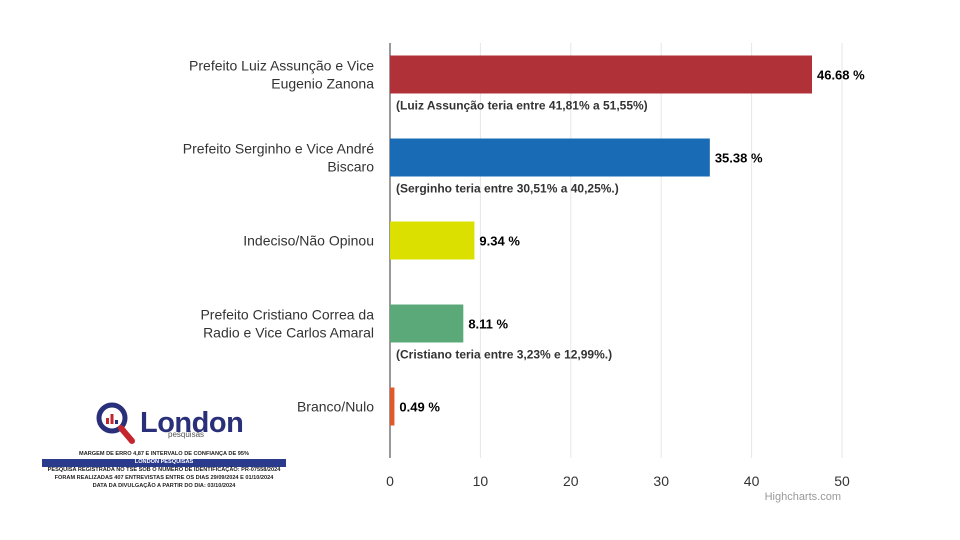 This screenshot has height=540, width=960. I want to click on london-logo: London, so click(170, 423).